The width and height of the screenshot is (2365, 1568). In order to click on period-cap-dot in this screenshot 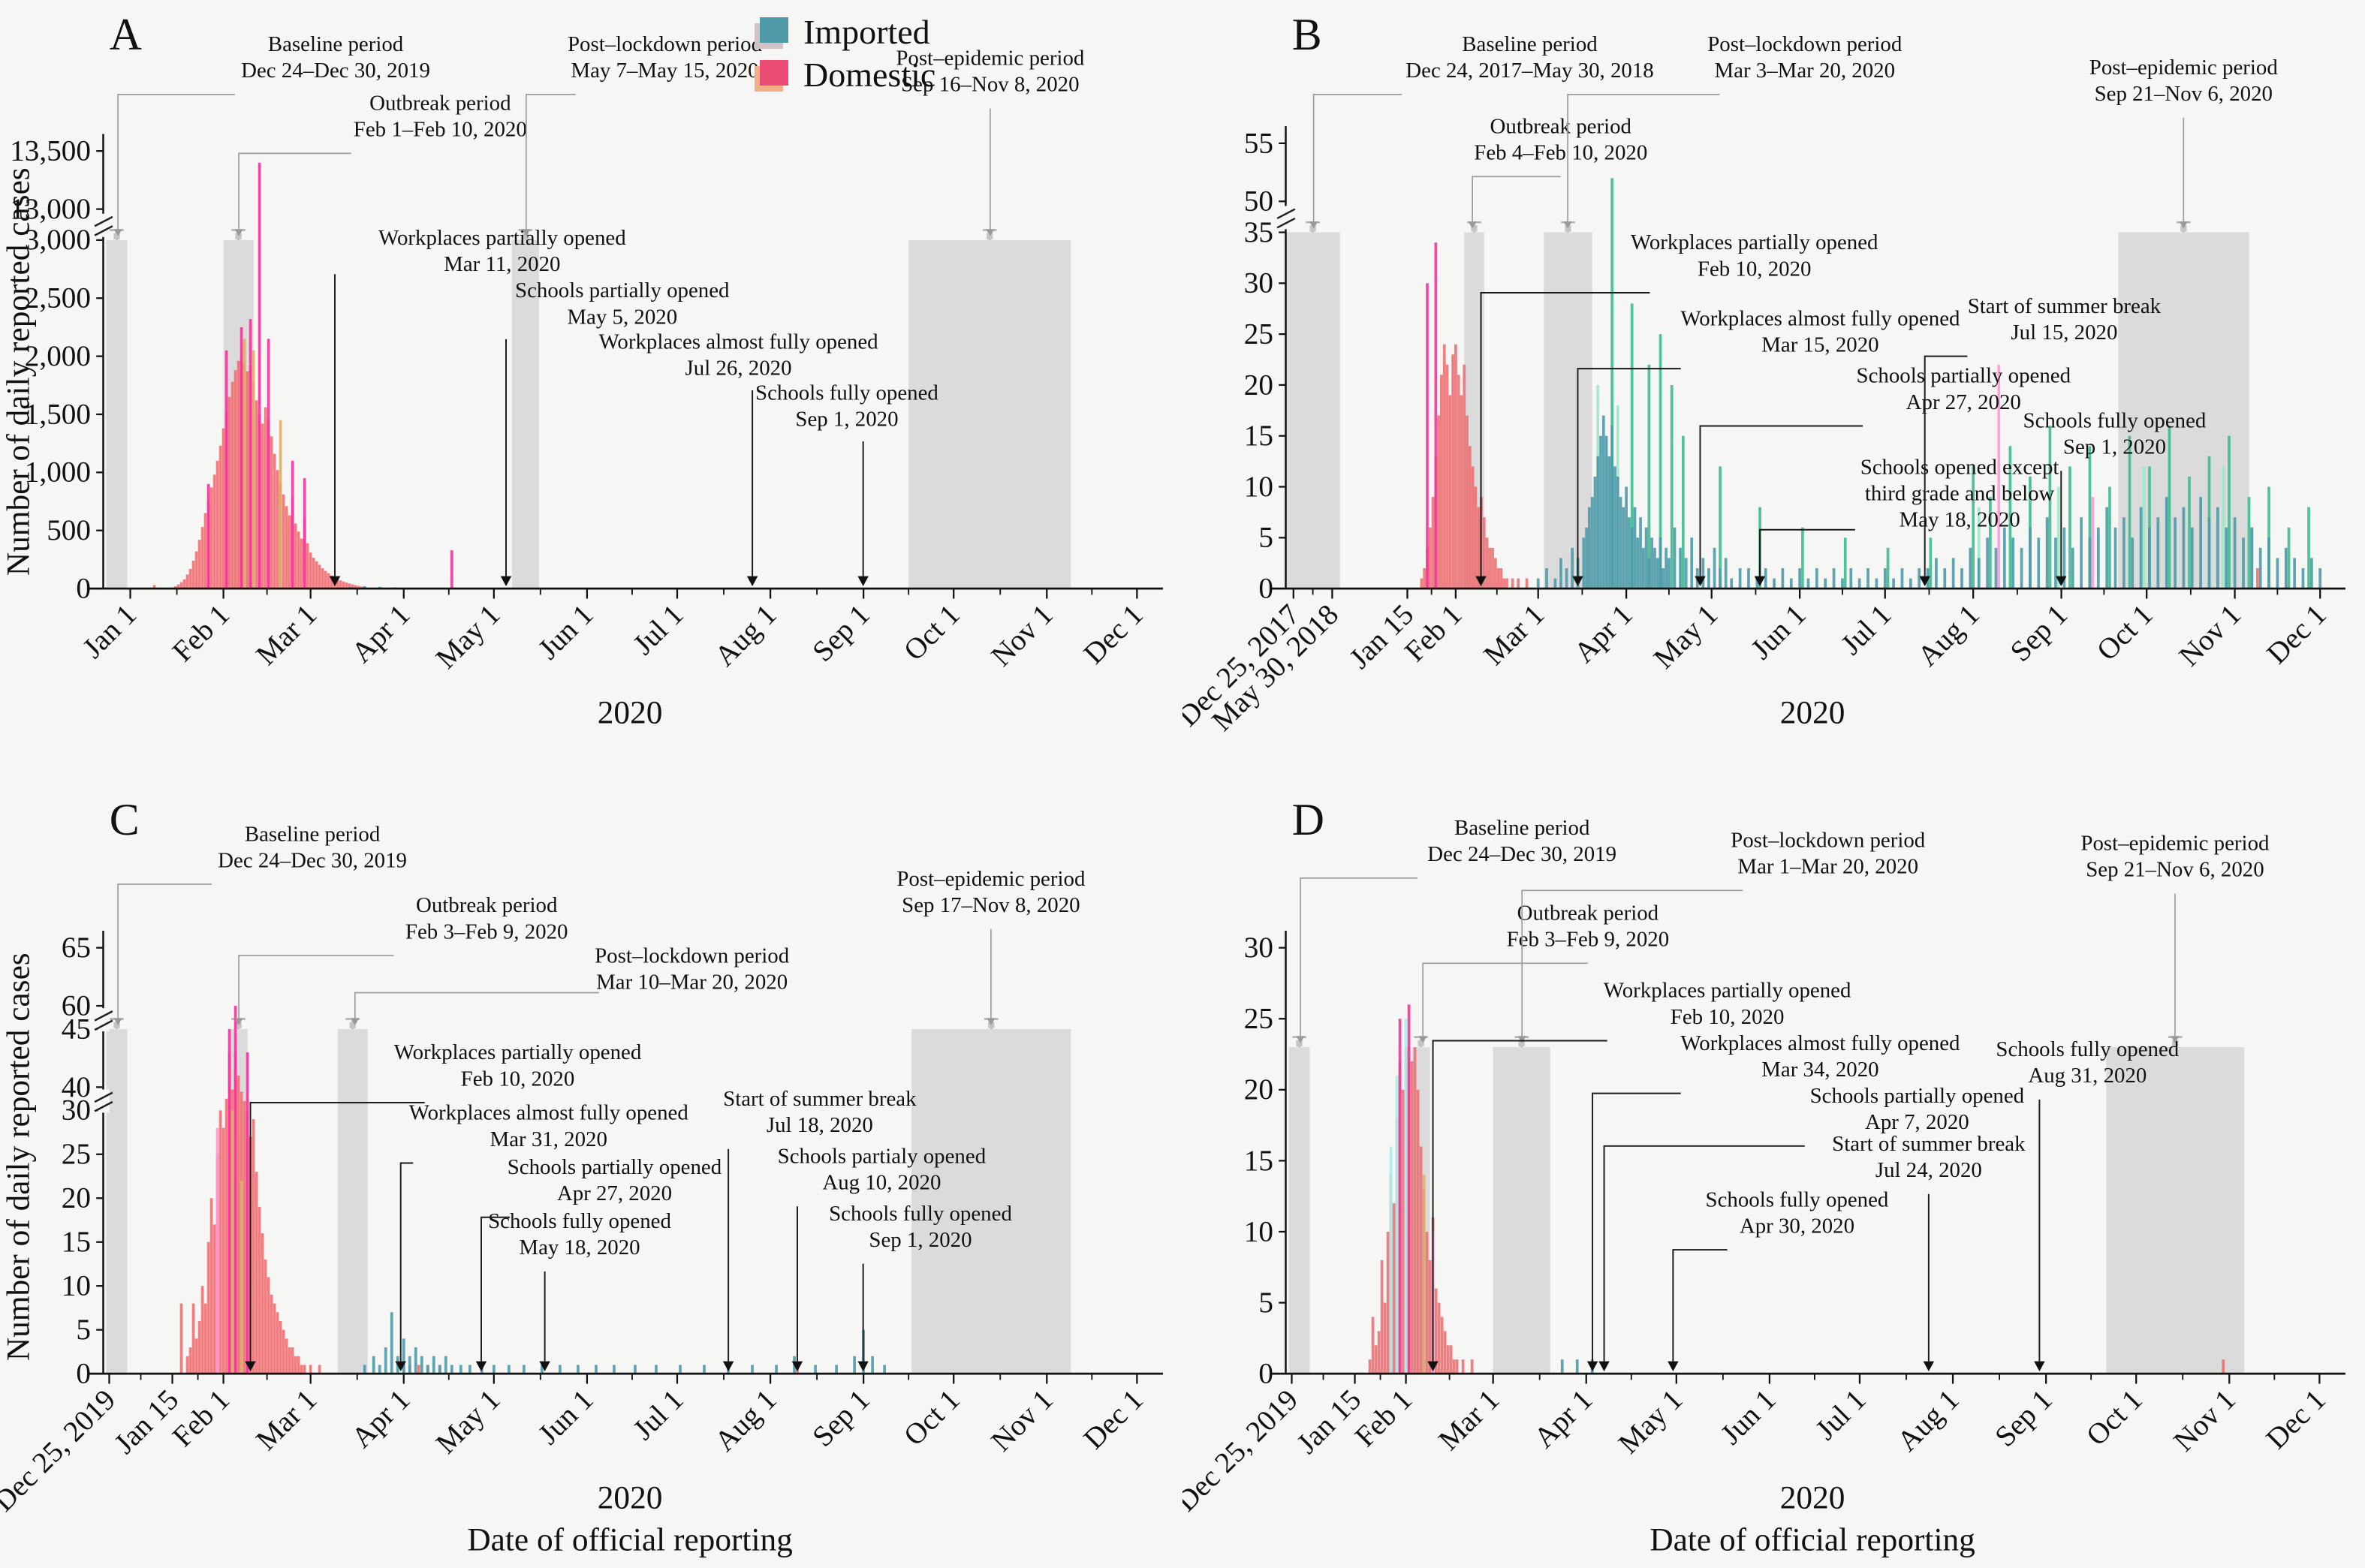, I will do `click(1474, 228)`.